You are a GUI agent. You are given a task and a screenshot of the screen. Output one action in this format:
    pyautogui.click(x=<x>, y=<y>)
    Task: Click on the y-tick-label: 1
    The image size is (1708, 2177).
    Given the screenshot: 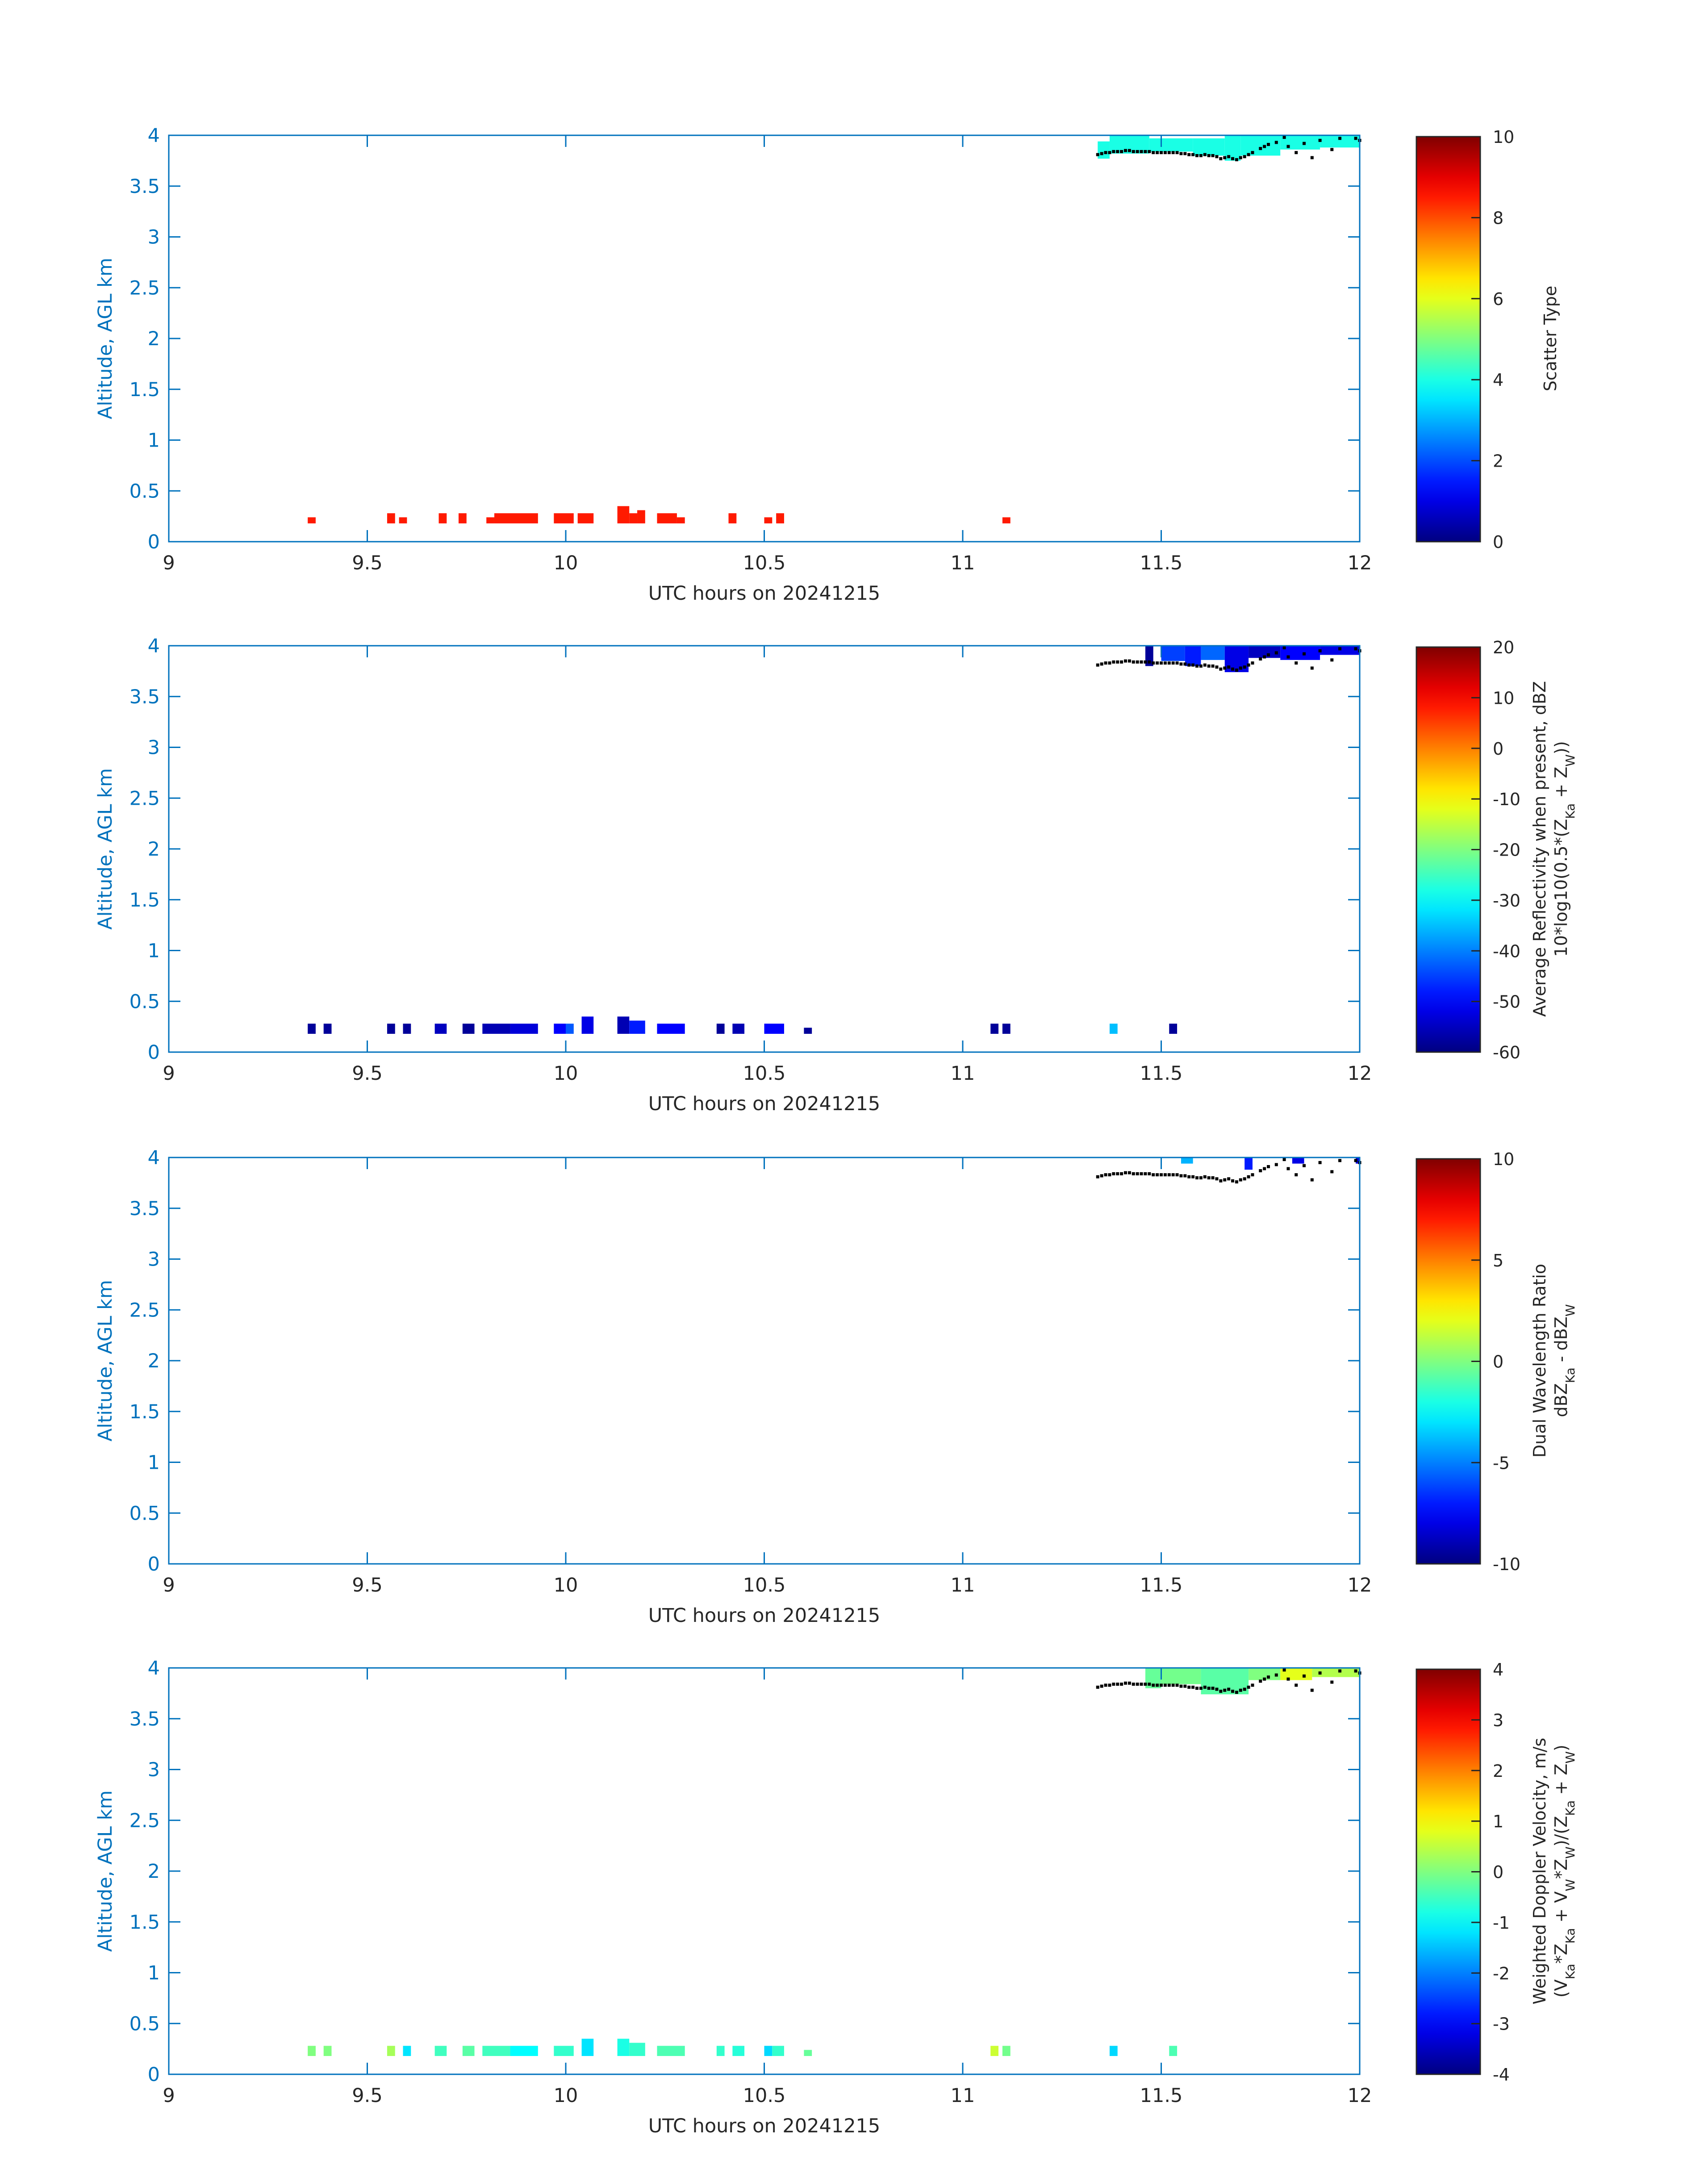 What is the action you would take?
    pyautogui.click(x=154, y=1463)
    